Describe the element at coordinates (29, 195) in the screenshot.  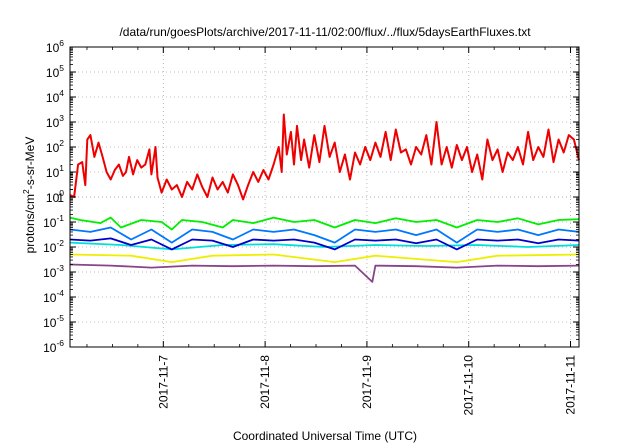
I see `y-axis-title: protons/cm2-s-sr-MeV` at that location.